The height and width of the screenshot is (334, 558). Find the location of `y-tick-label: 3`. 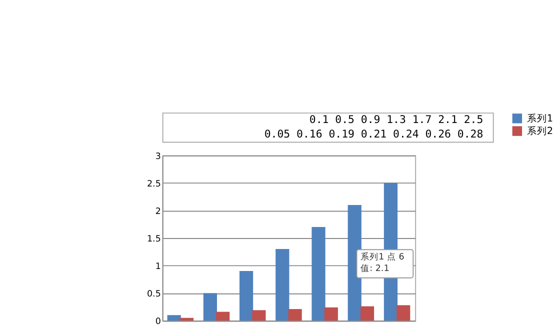

y-tick-label: 3 is located at coordinates (158, 157).